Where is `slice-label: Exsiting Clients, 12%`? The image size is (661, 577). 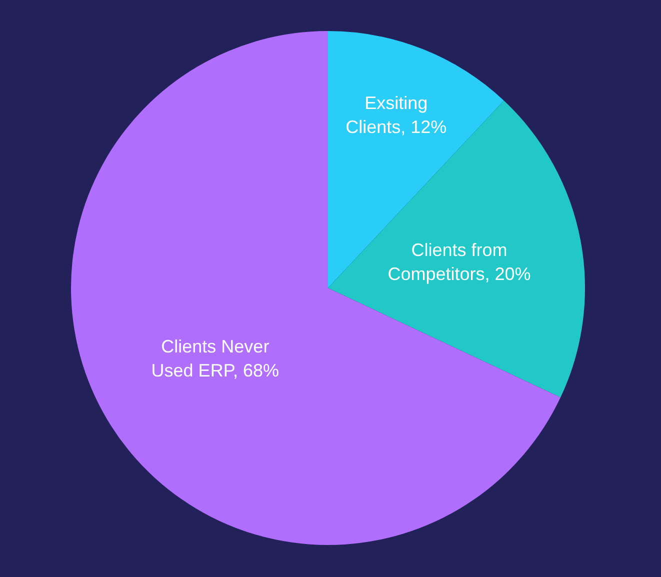 slice-label: Exsiting Clients, 12% is located at coordinates (396, 114).